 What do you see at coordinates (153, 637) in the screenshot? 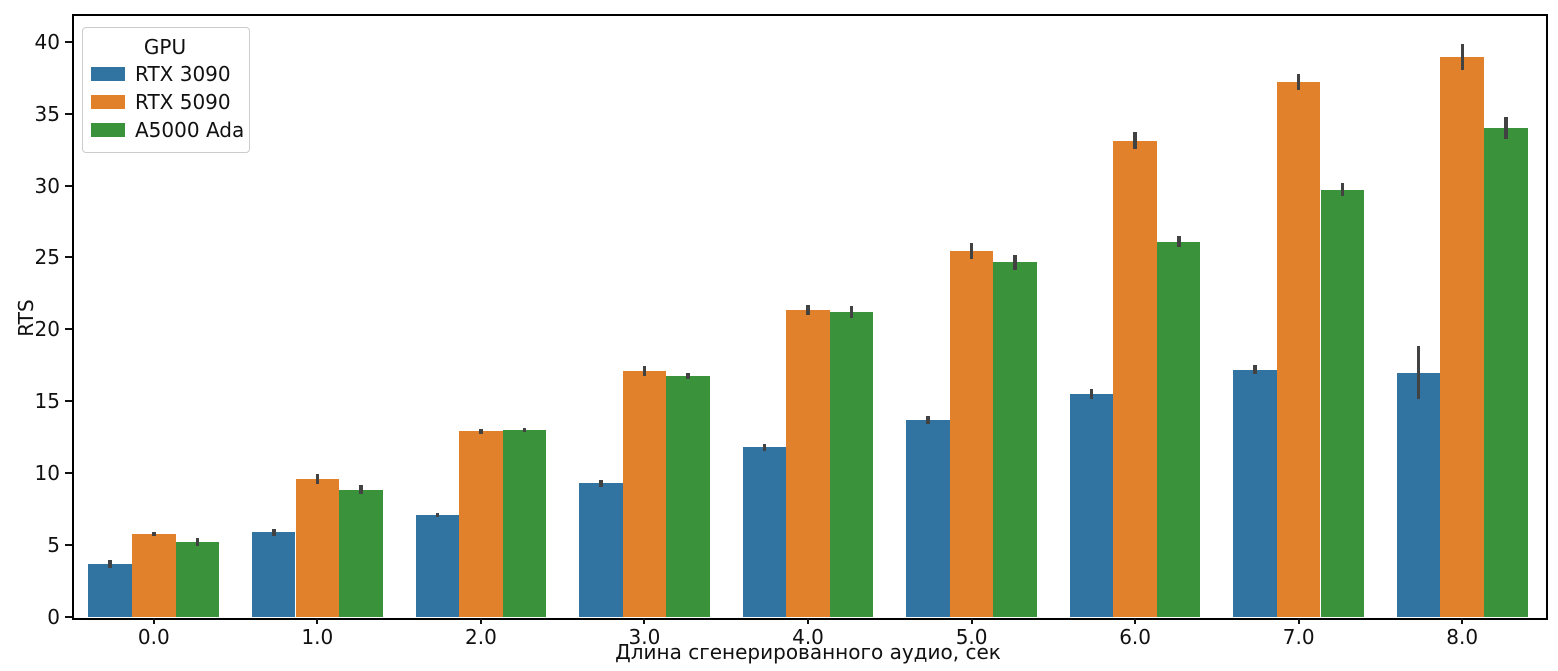
I see `x-tick-label: 0.0` at bounding box center [153, 637].